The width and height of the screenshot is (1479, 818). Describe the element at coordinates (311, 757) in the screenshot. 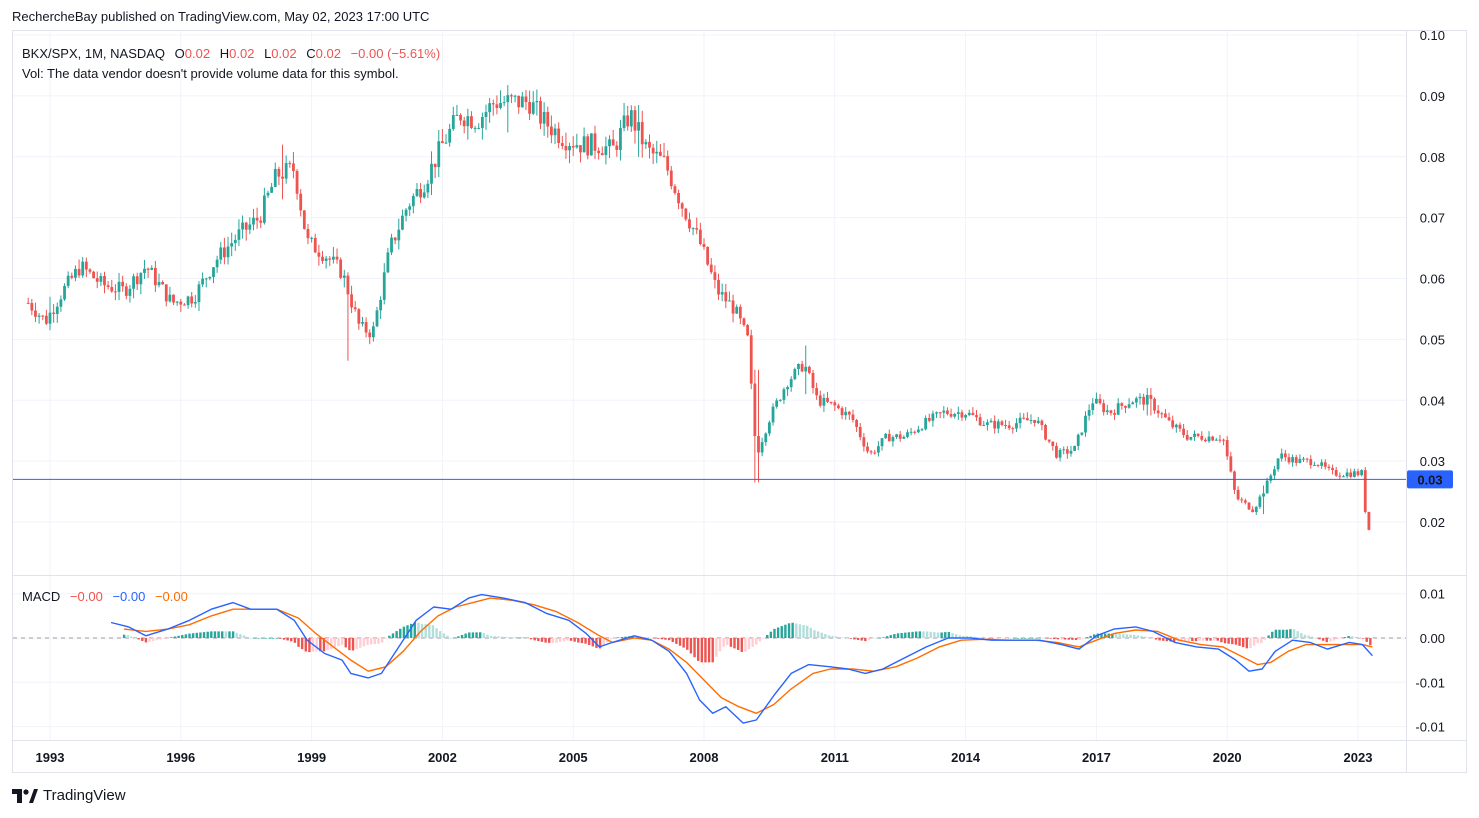

I see `time-axis-tick-label: 1999` at that location.